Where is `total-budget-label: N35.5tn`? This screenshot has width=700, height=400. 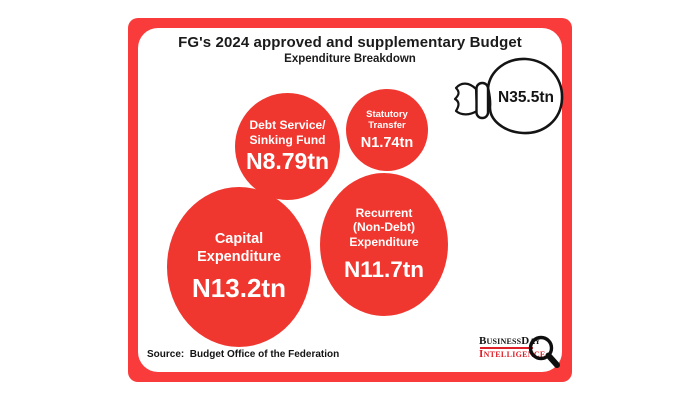 total-budget-label: N35.5tn is located at coordinates (526, 97).